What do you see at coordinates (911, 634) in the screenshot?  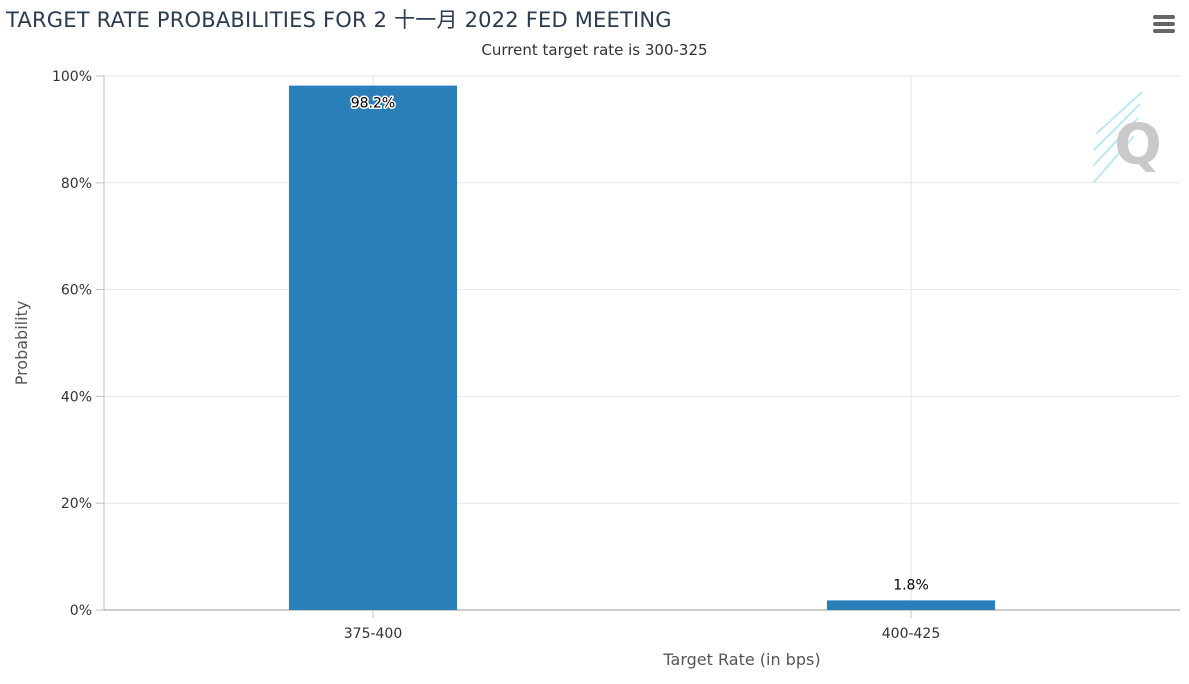 I see `x-tick-label: 400-425` at bounding box center [911, 634].